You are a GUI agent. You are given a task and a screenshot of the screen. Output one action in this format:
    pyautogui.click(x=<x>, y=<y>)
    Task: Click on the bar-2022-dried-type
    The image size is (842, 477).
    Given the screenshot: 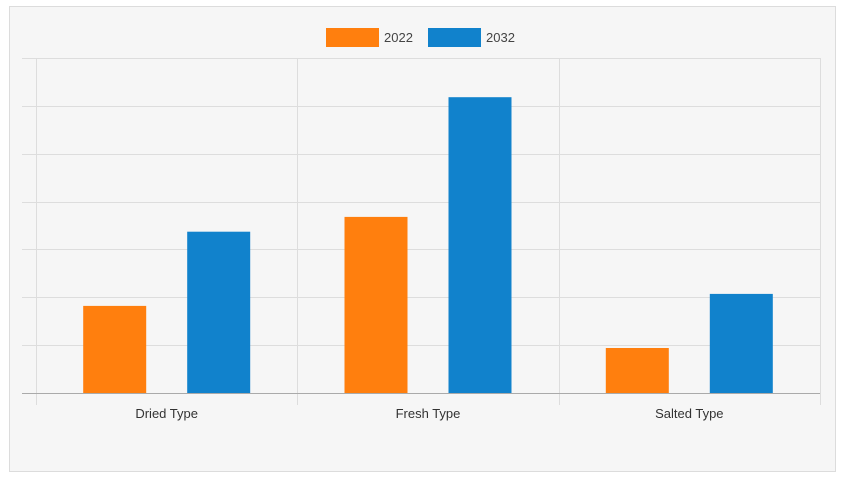 What is the action you would take?
    pyautogui.click(x=115, y=349)
    